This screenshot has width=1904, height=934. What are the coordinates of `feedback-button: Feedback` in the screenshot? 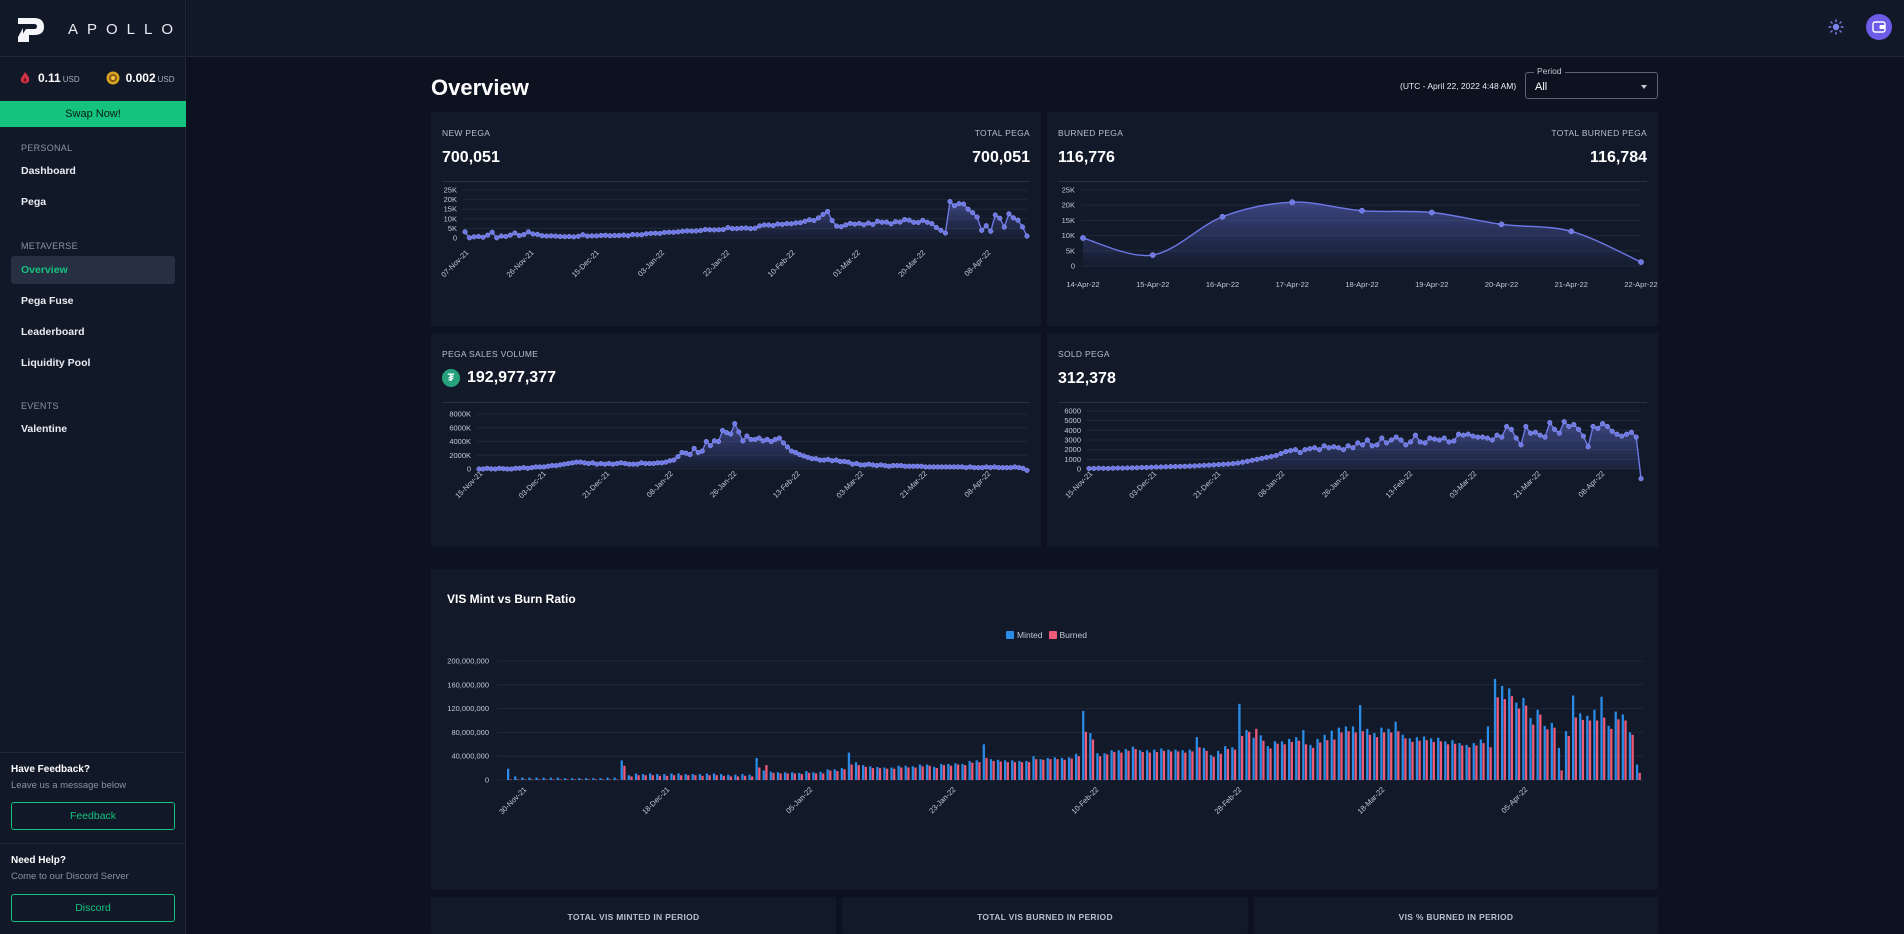 It's located at (93, 816).